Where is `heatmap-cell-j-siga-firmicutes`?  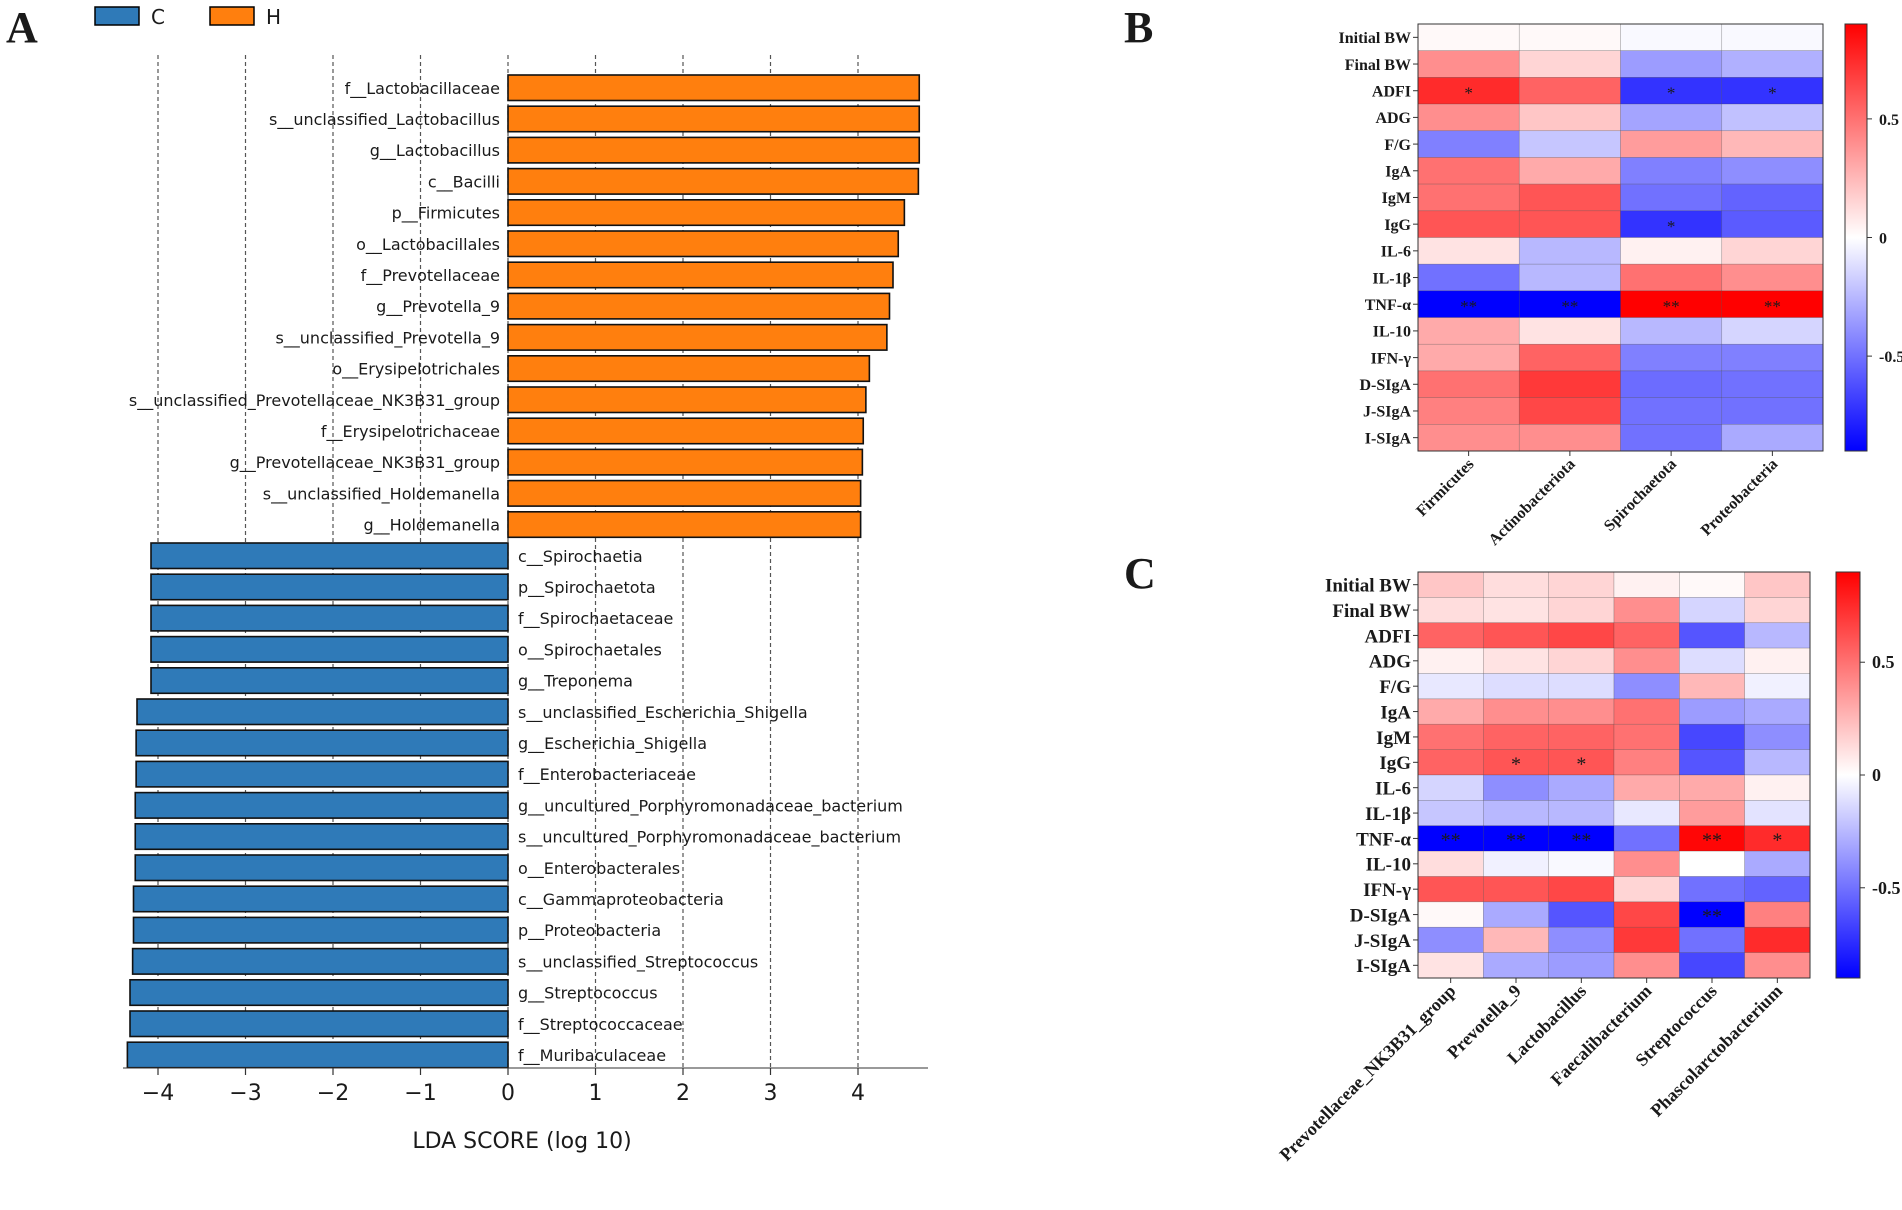 heatmap-cell-j-siga-firmicutes is located at coordinates (1468, 411).